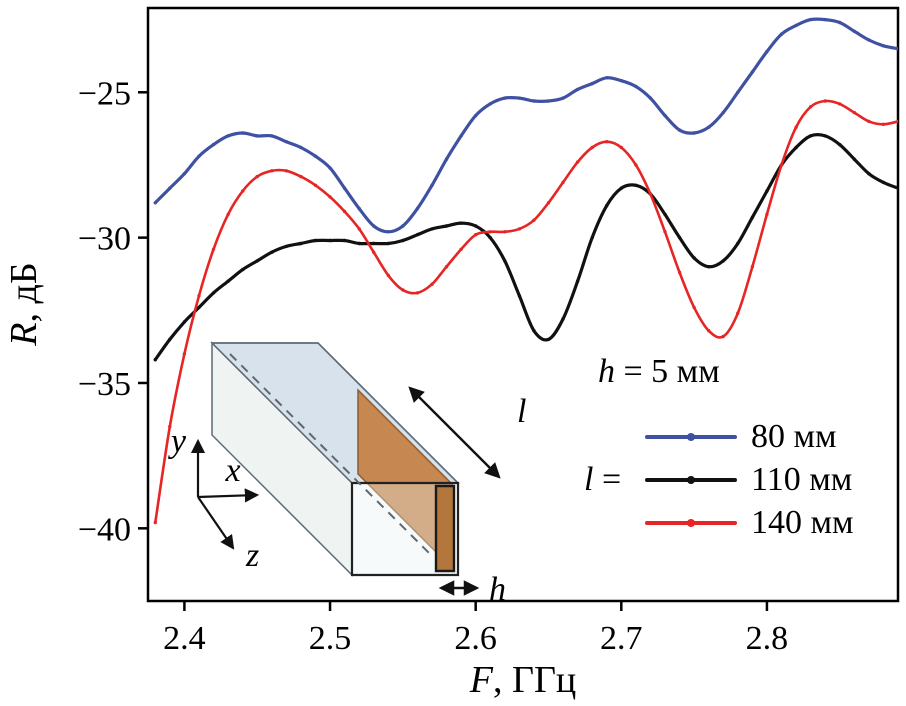 This screenshot has height=706, width=906. Describe the element at coordinates (749, 523) in the screenshot. I see `legend-entry-140mm: 140 мм` at that location.